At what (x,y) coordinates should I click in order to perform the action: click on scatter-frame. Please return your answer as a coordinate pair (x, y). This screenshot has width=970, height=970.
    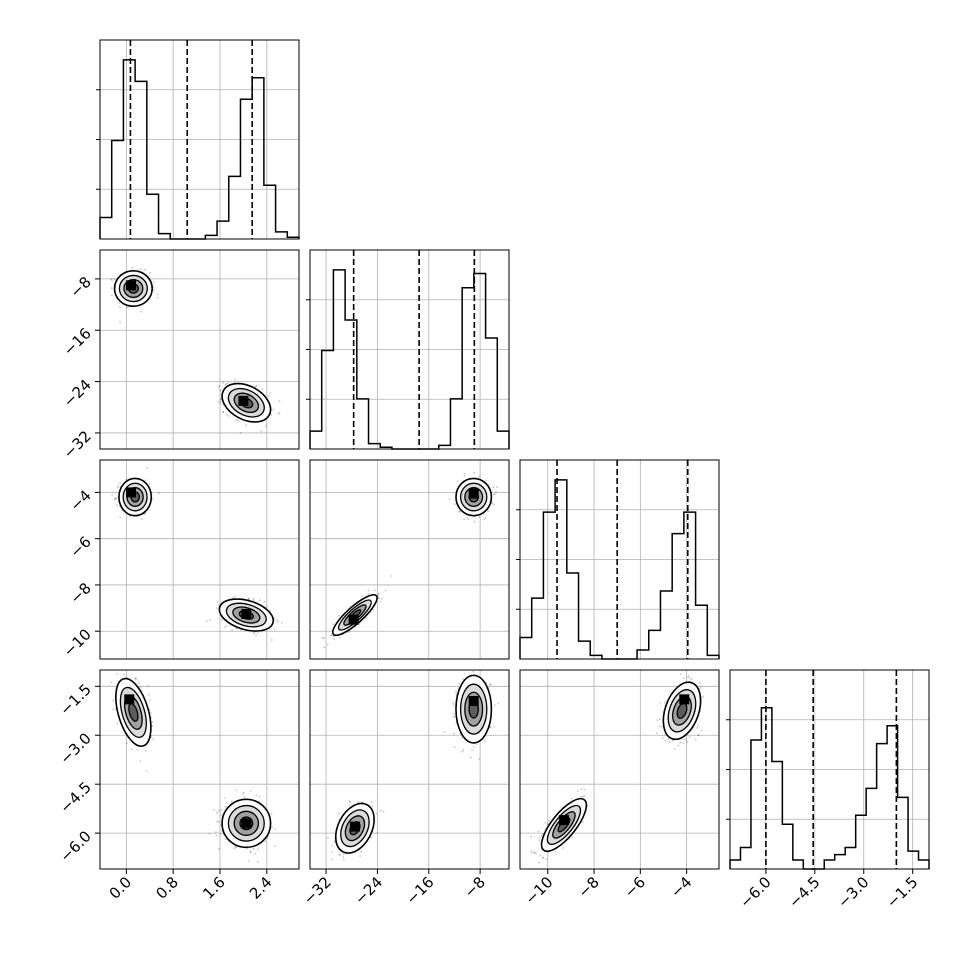
    Looking at the image, I should click on (199, 559).